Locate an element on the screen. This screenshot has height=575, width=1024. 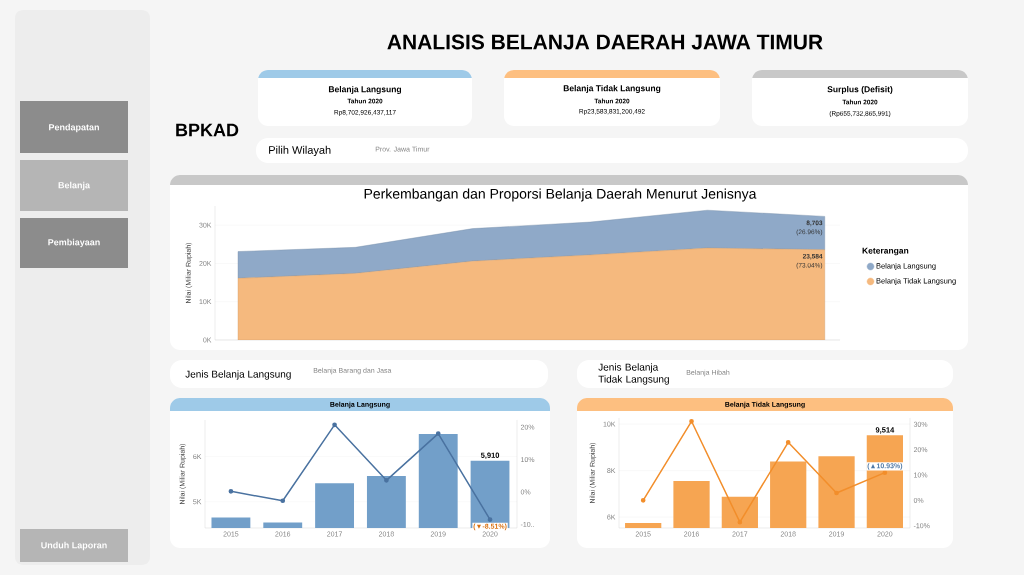
text: Pendapatan is located at coordinates (74, 128).